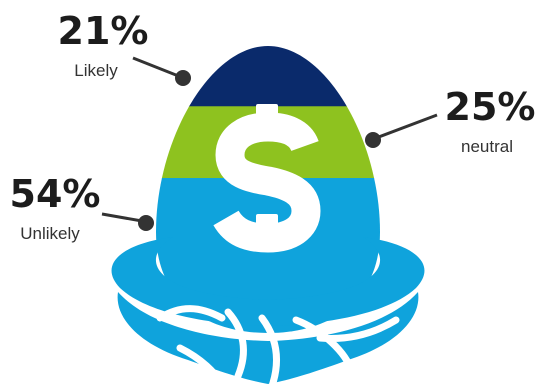 This screenshot has width=540, height=389. Describe the element at coordinates (268, 281) in the screenshot. I see `nest-rim` at that location.